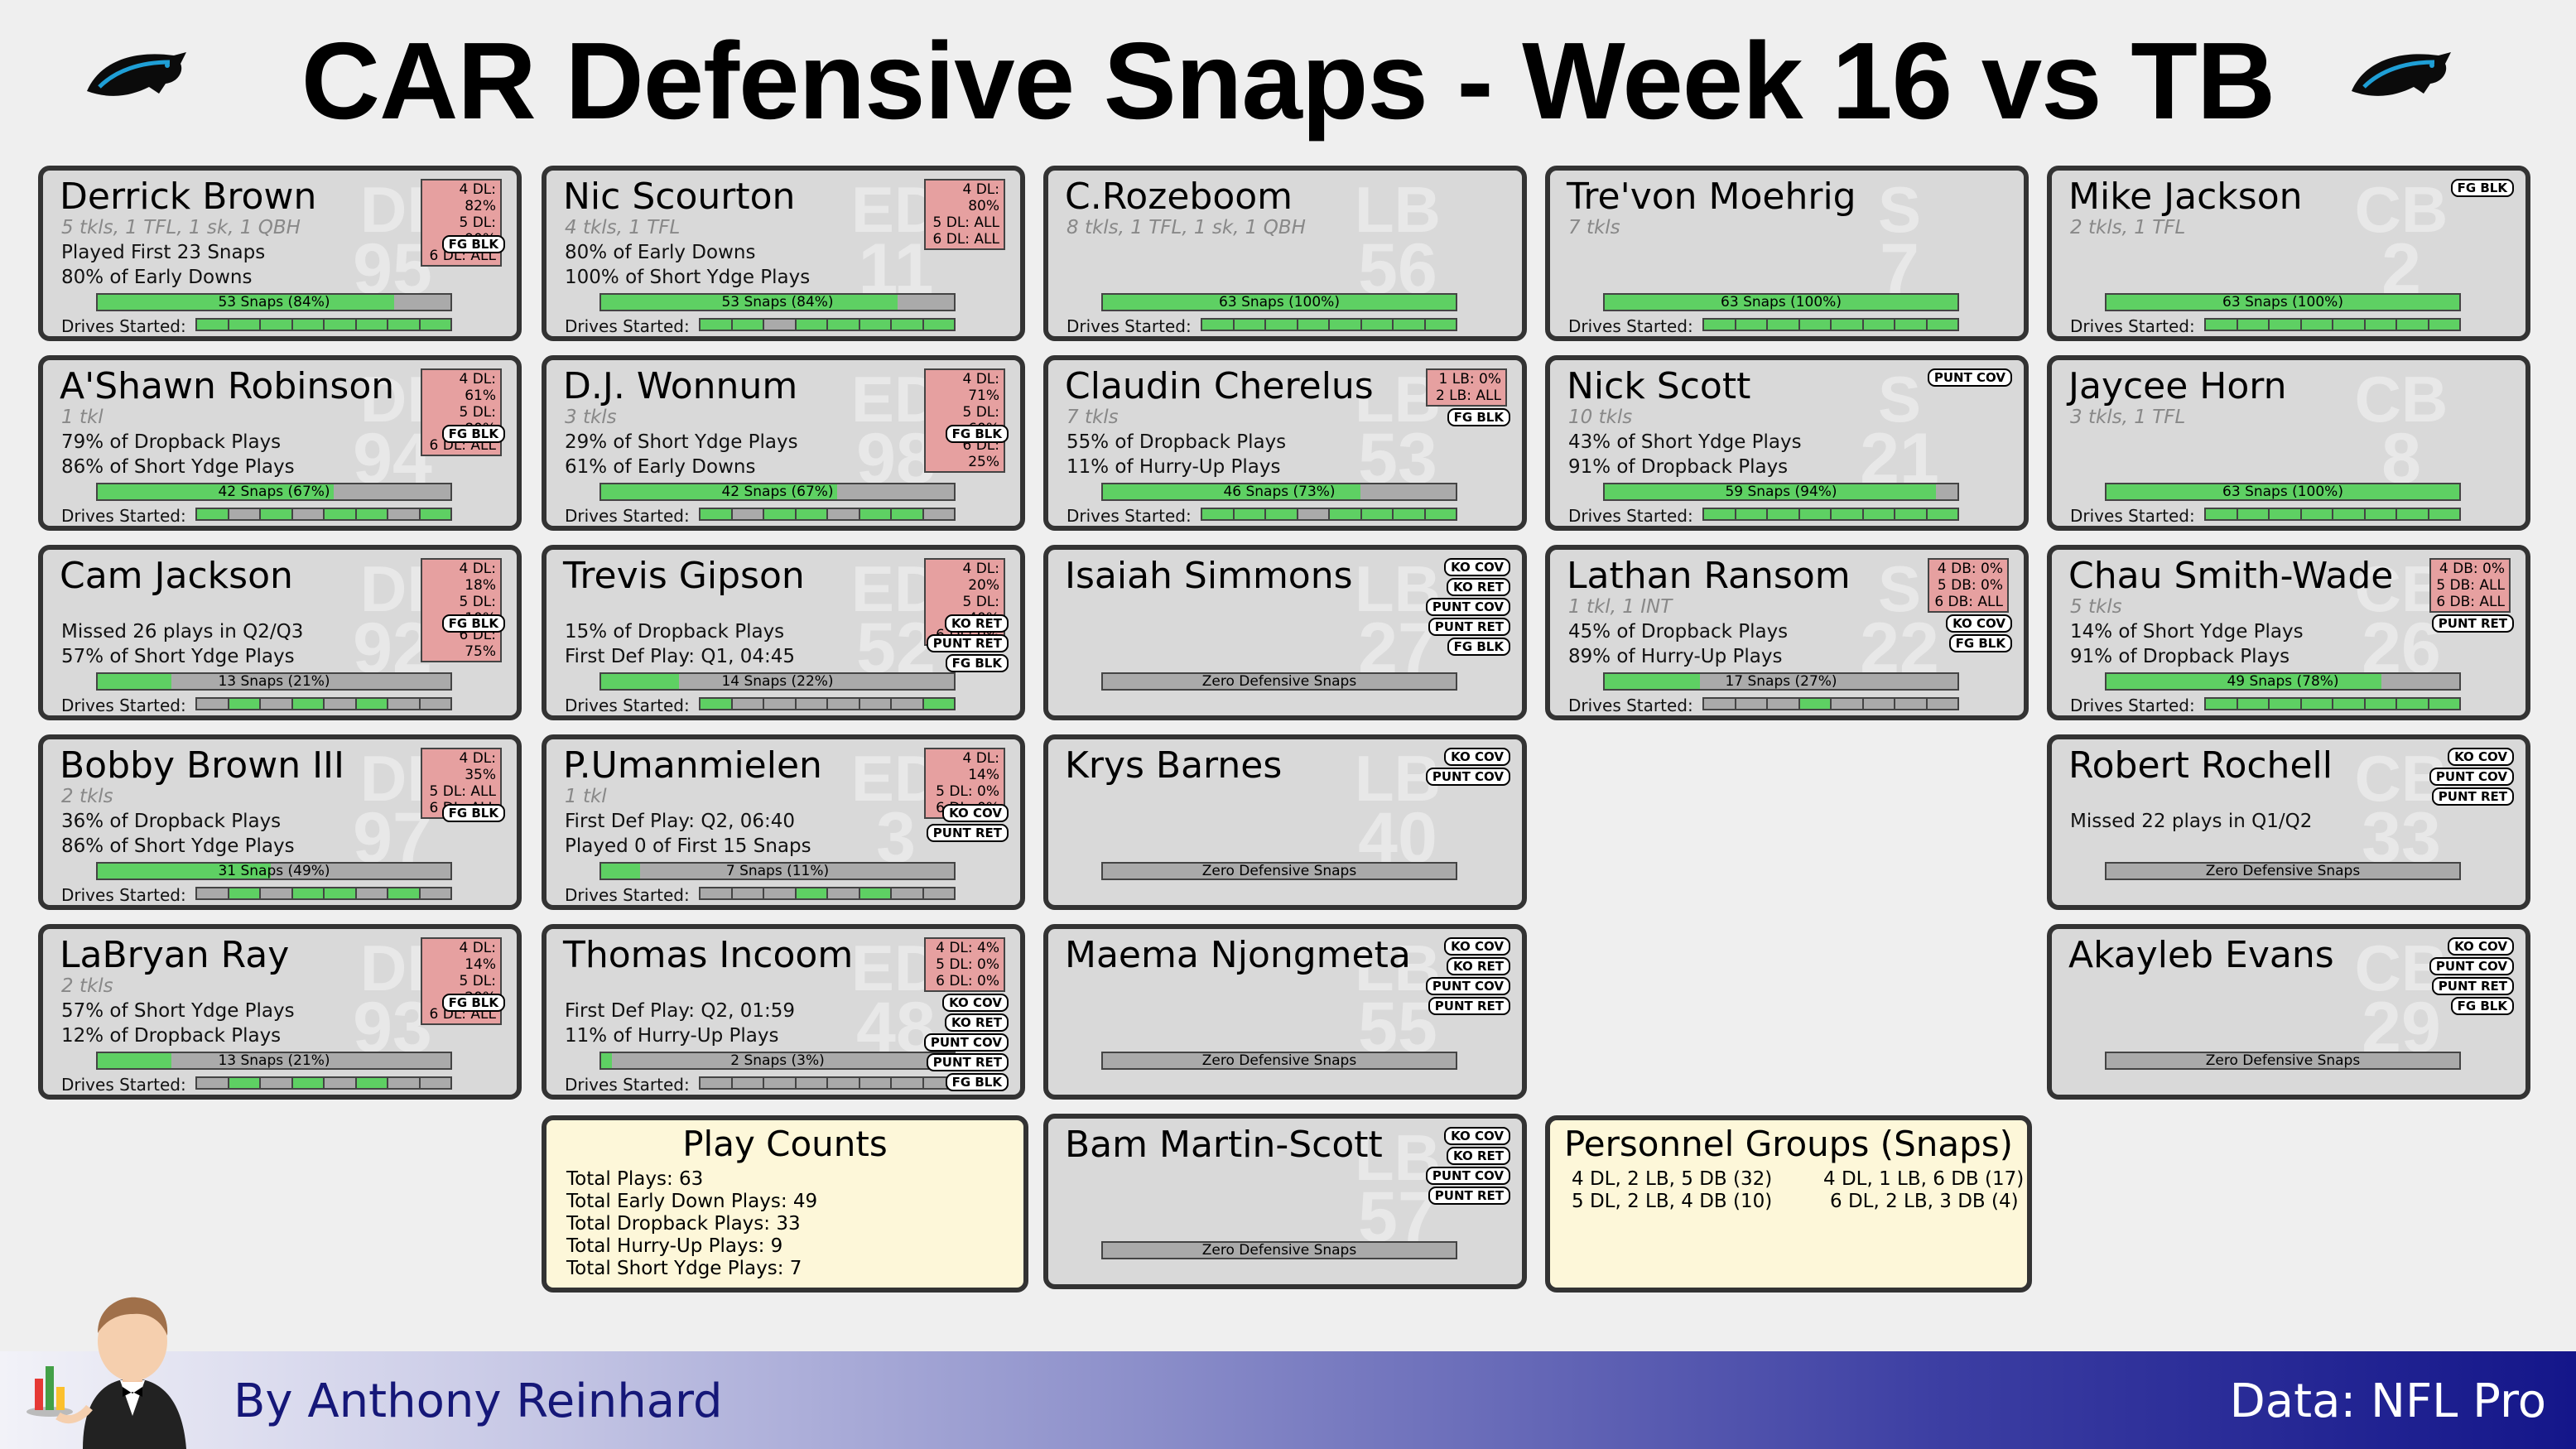  I want to click on player-note: 45% of Dropback Plays, so click(1678, 632).